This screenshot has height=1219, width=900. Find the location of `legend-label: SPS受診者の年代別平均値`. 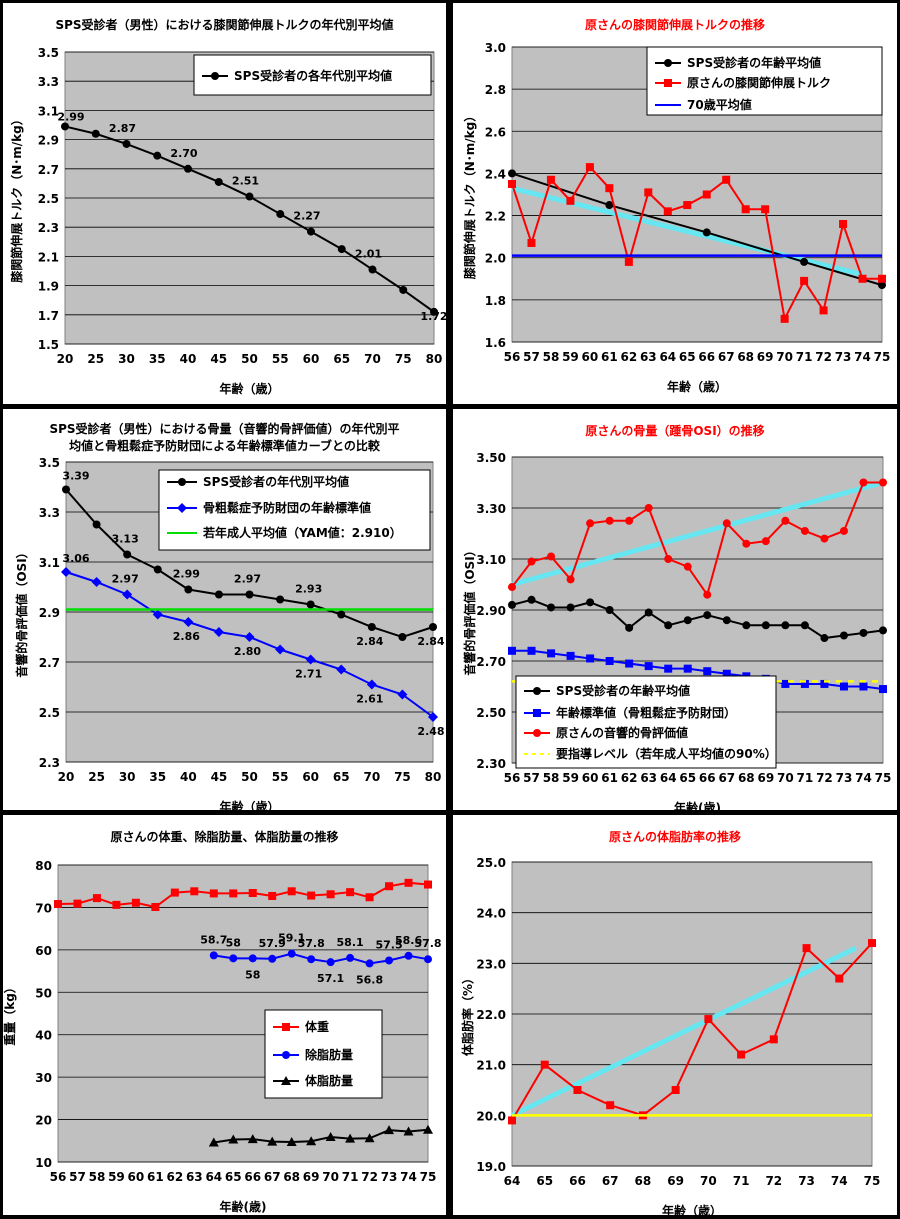

legend-label: SPS受診者の年代別平均値 is located at coordinates (276, 481).